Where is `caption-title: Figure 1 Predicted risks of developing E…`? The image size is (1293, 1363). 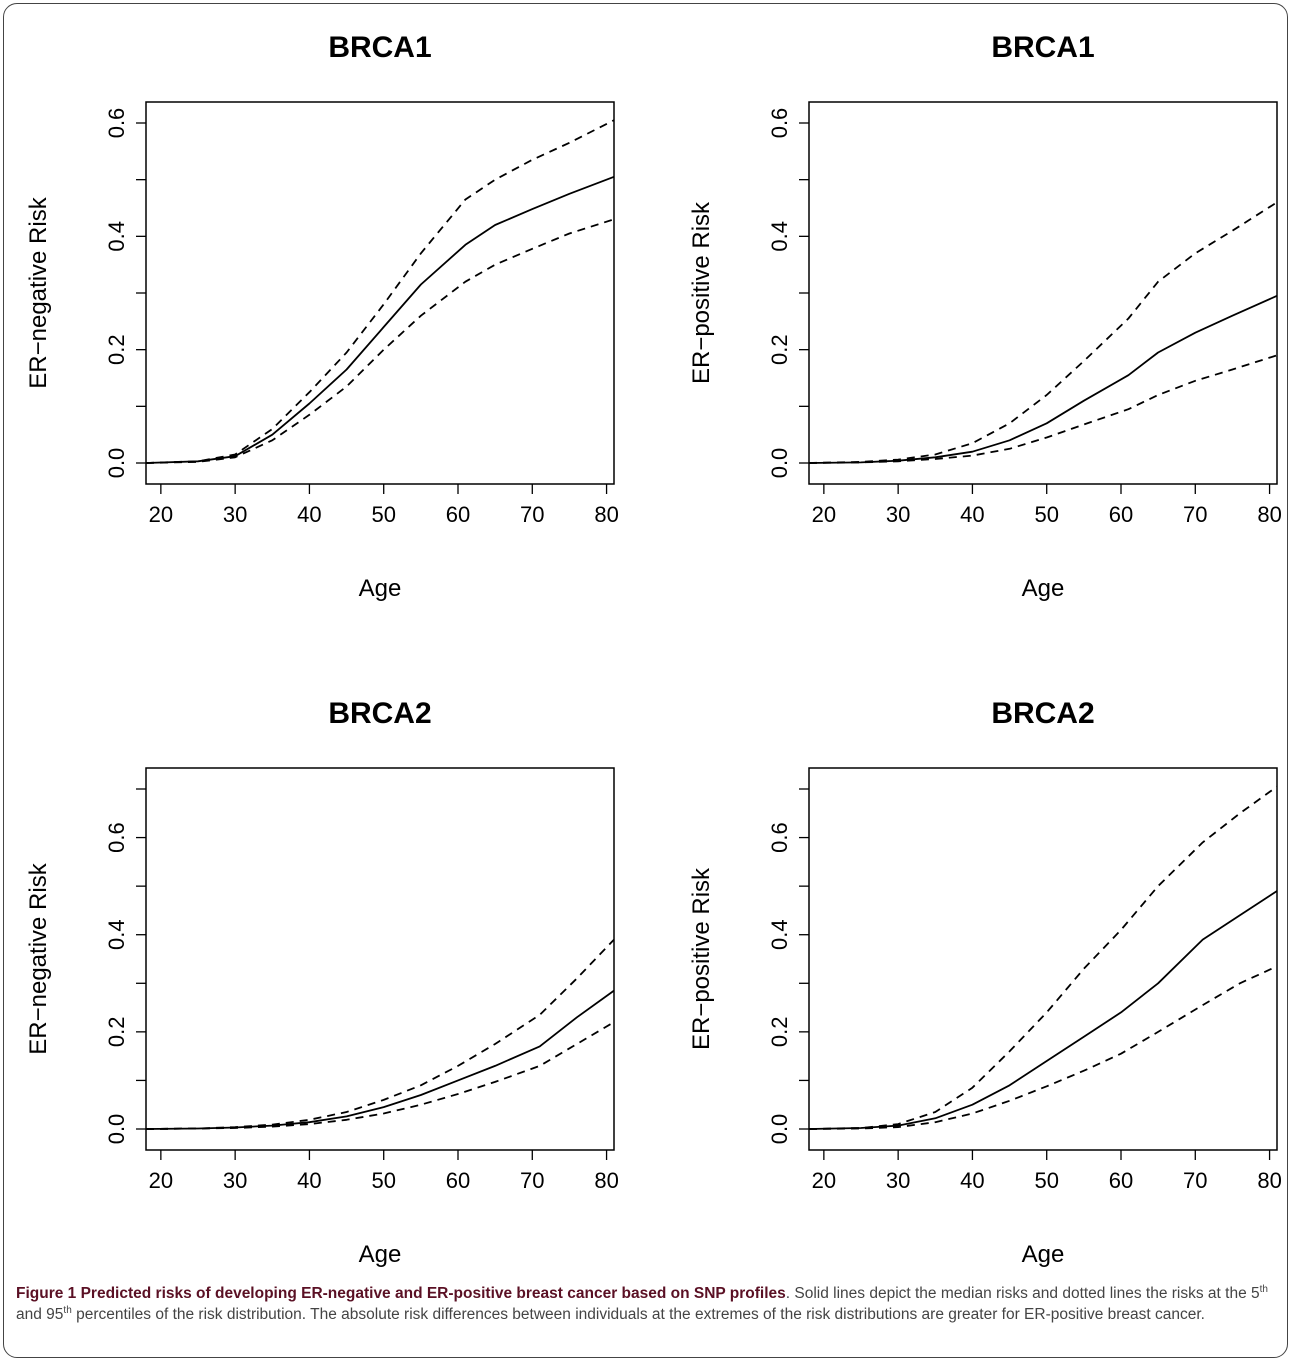 caption-title: Figure 1 Predicted risks of developing E… is located at coordinates (401, 1293).